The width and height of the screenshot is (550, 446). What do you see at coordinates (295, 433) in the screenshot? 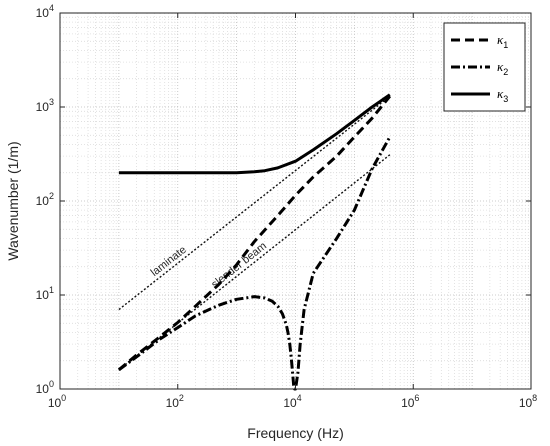
I see `x-axis-label: Frequency (Hz)` at bounding box center [295, 433].